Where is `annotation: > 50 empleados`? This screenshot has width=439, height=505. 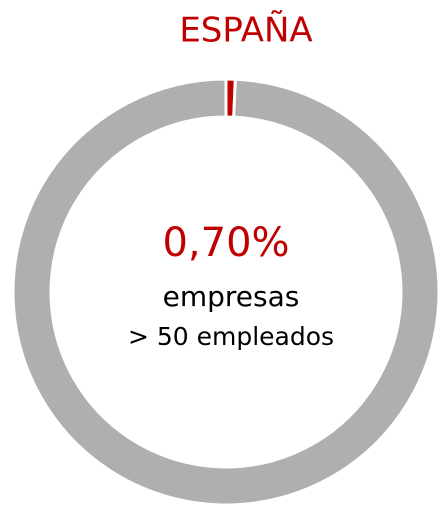
annotation: > 50 empleados is located at coordinates (231, 336).